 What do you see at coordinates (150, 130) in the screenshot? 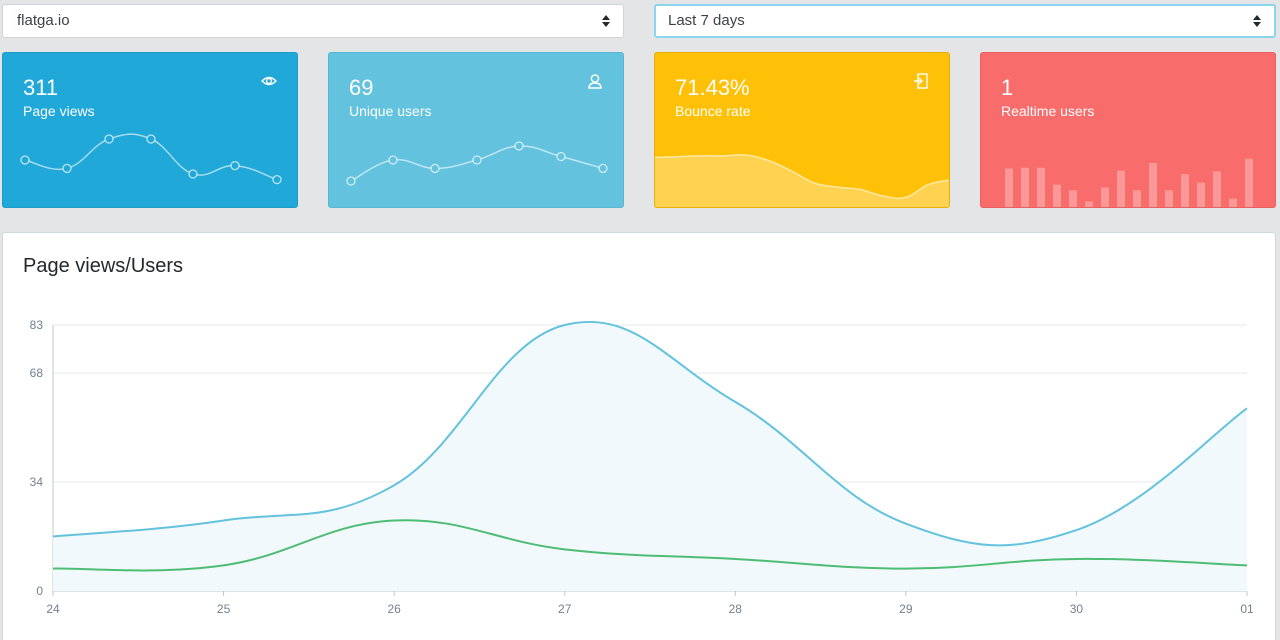
I see `page-views-card: 311 Page views` at bounding box center [150, 130].